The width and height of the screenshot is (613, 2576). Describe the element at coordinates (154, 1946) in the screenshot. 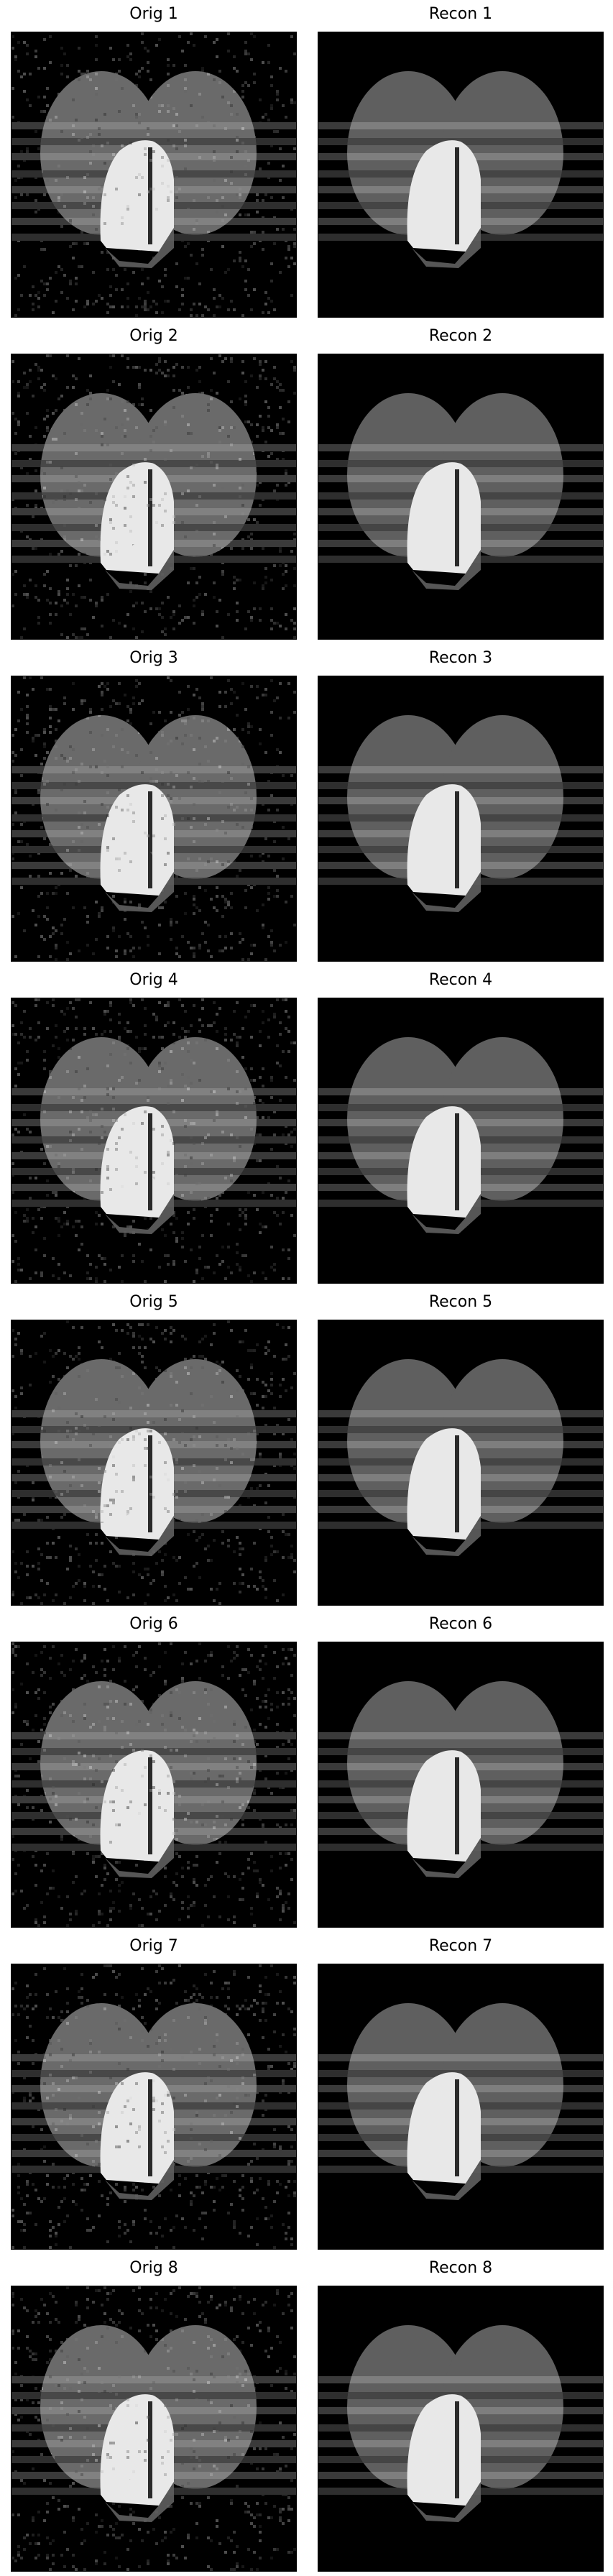

I see `orig-title: Orig 7` at that location.